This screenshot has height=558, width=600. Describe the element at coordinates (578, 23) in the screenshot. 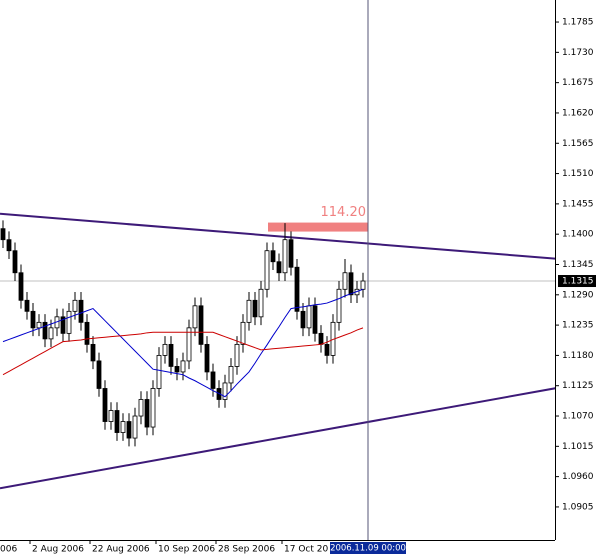

I see `y-tick-label: 1.1785` at that location.